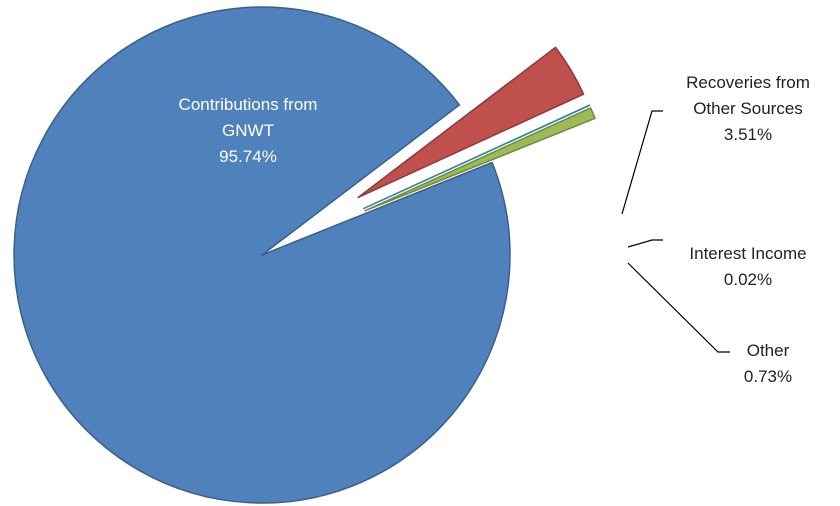 The image size is (840, 506). I want to click on slice-interest-income, so click(477, 157).